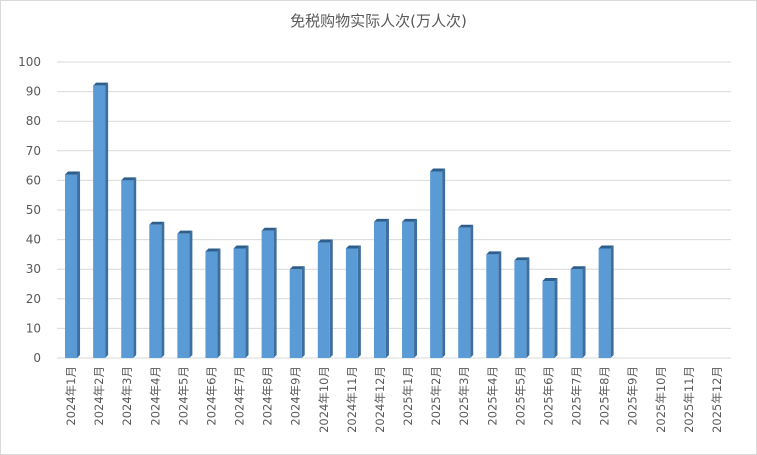 The height and width of the screenshot is (455, 757). What do you see at coordinates (268, 396) in the screenshot?
I see `x-tick-label: 2024年8月` at bounding box center [268, 396].